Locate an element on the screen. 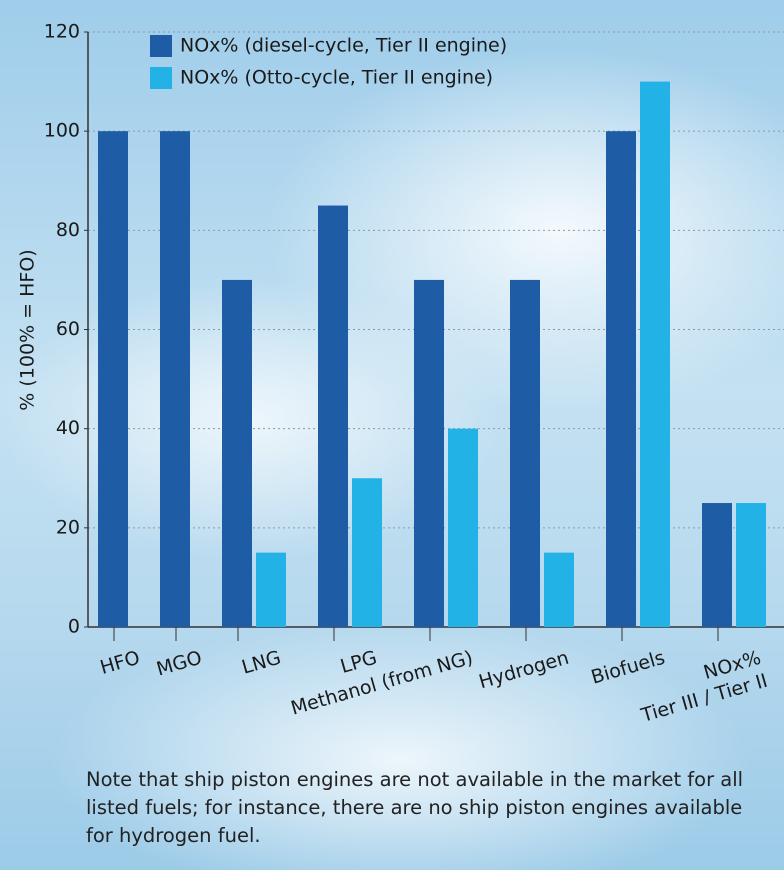 This screenshot has width=784, height=870. y-tick-label: 40 is located at coordinates (68, 428).